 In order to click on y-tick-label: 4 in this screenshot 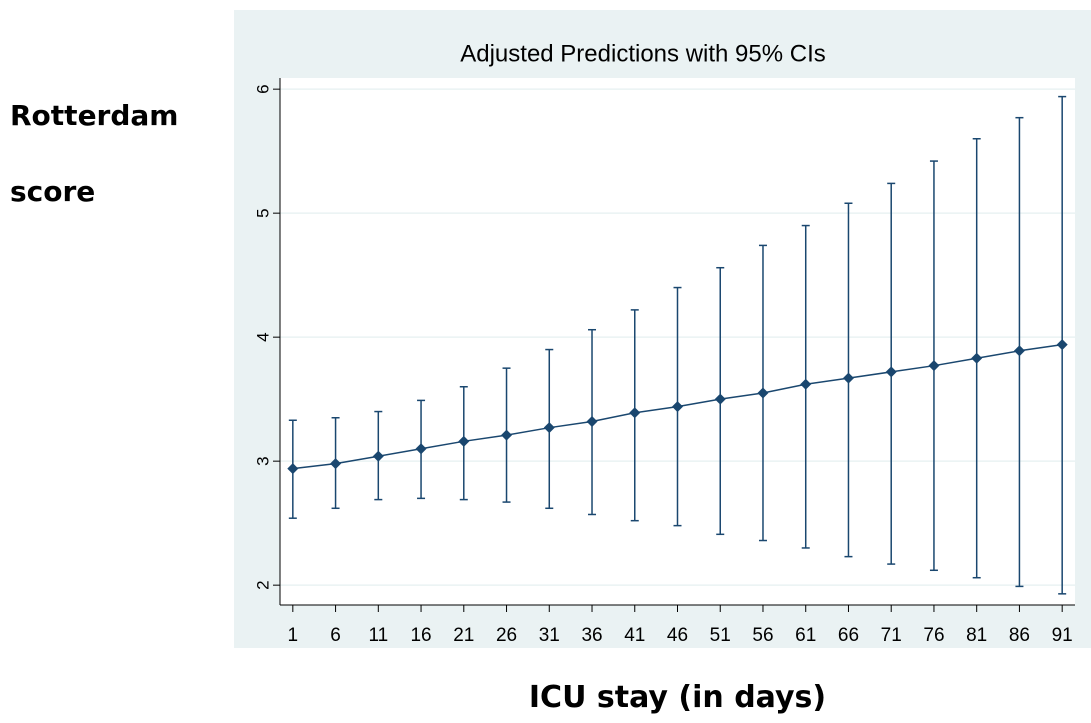, I will do `click(262, 336)`.